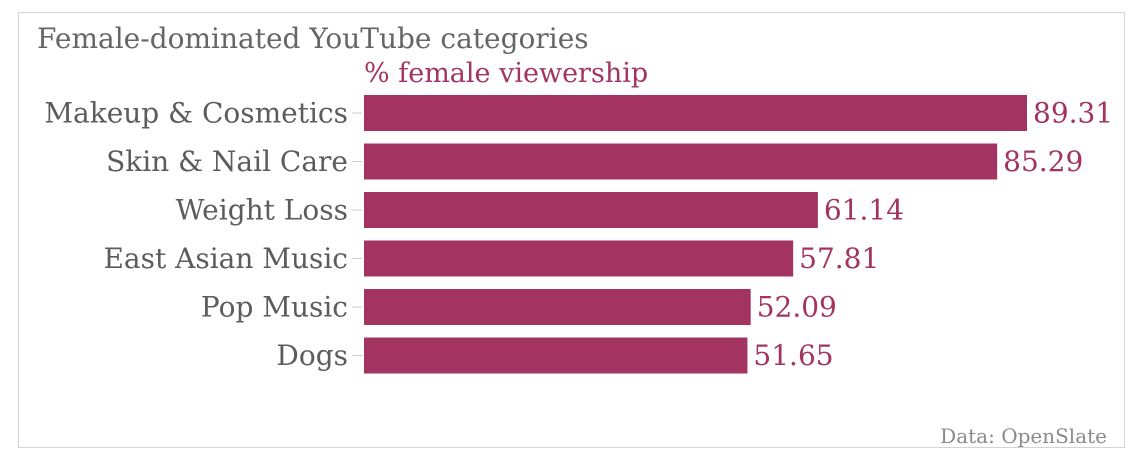 The width and height of the screenshot is (1145, 467). What do you see at coordinates (681, 161) in the screenshot?
I see `bar-skin-nail-care` at bounding box center [681, 161].